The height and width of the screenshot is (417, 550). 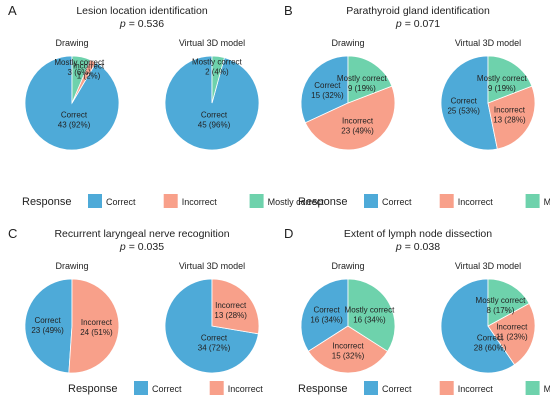 I want to click on p-value: p = 0.035, so click(x=141, y=247).